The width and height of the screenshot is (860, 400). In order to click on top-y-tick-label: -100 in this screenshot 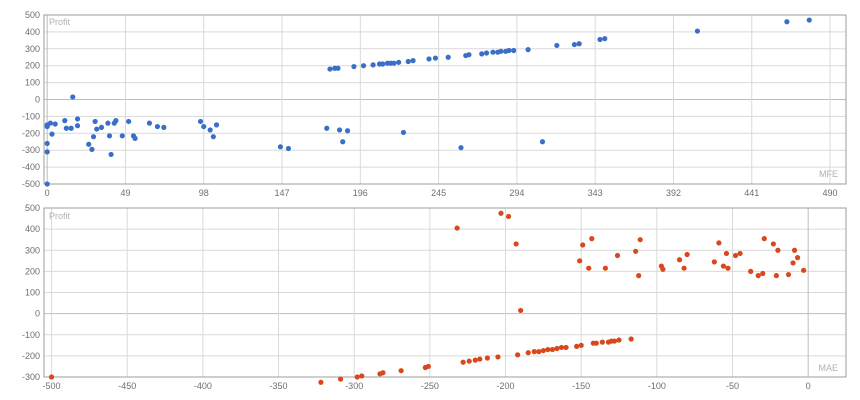, I will do `click(31, 116)`.